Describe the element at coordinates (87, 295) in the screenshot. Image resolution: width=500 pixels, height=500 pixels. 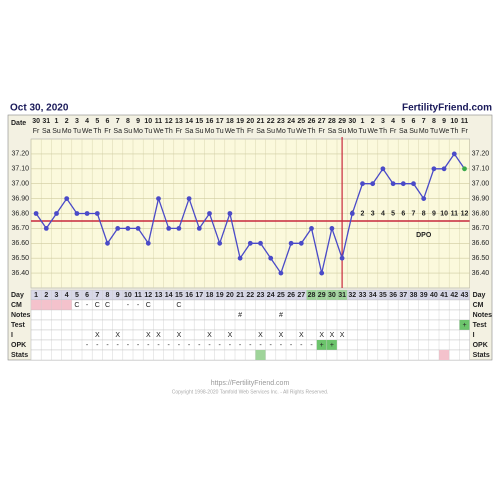
I see `cell: 6` at that location.